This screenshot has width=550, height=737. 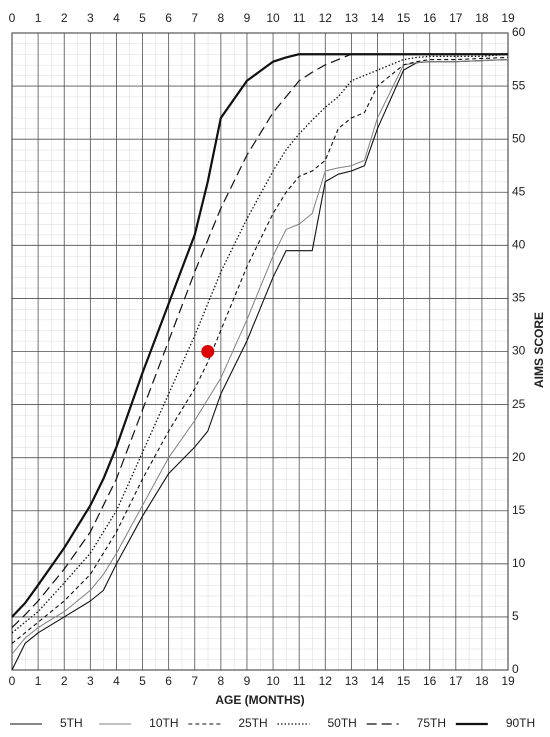 I want to click on x-tick-label-top: 13, so click(x=352, y=18).